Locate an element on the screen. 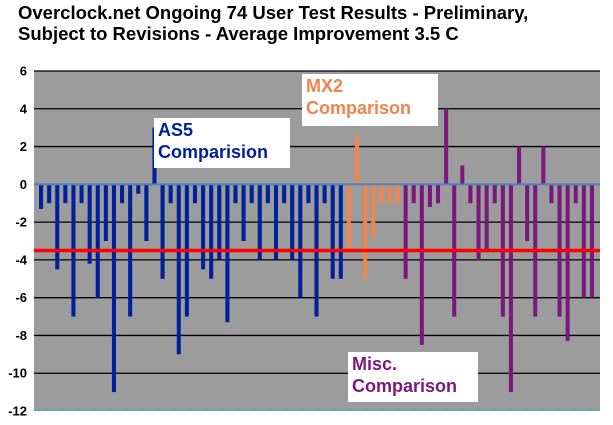 The width and height of the screenshot is (613, 425). y-tick-label: 2 is located at coordinates (23, 146).